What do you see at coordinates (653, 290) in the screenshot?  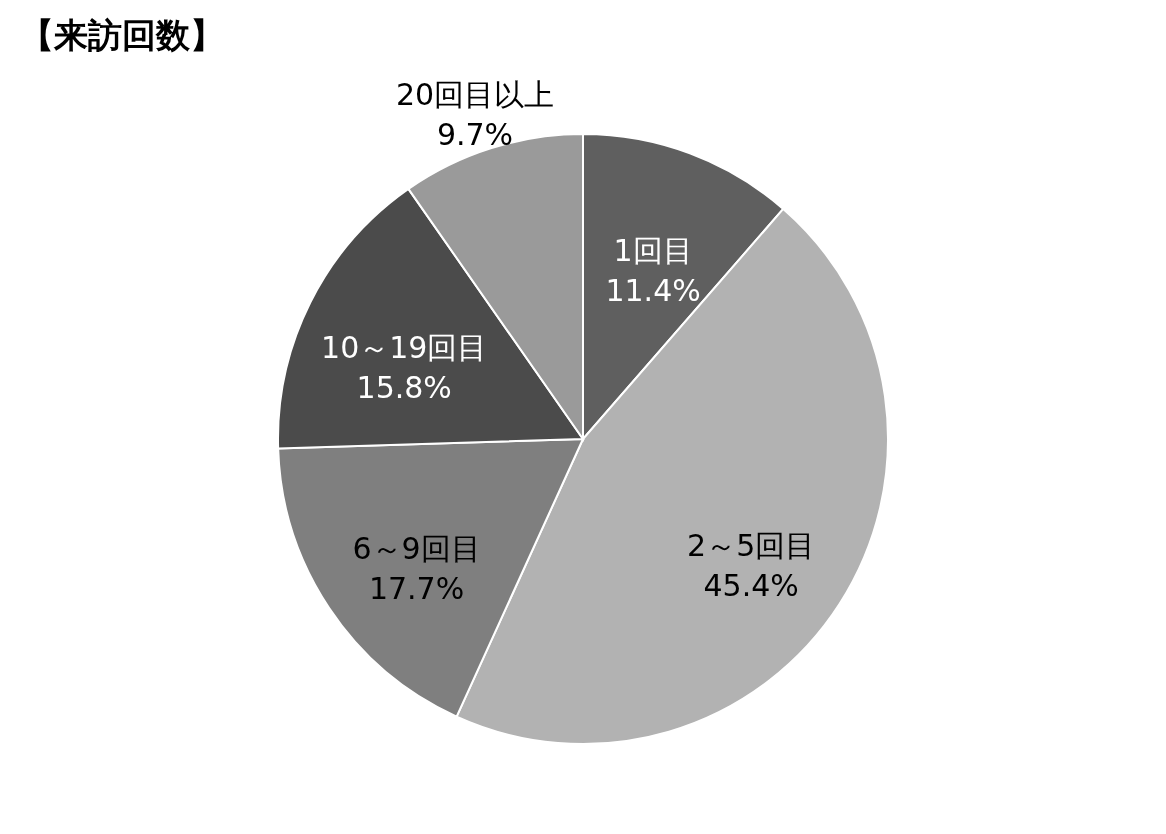 I see `data-label: 11.4%` at bounding box center [653, 290].